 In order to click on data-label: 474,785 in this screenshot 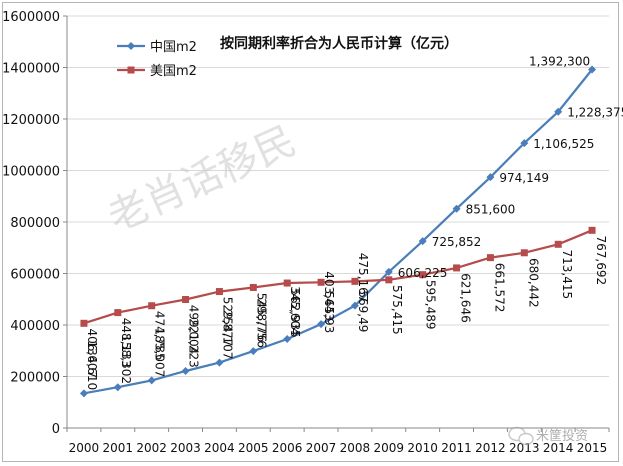, I will do `click(160, 336)`.